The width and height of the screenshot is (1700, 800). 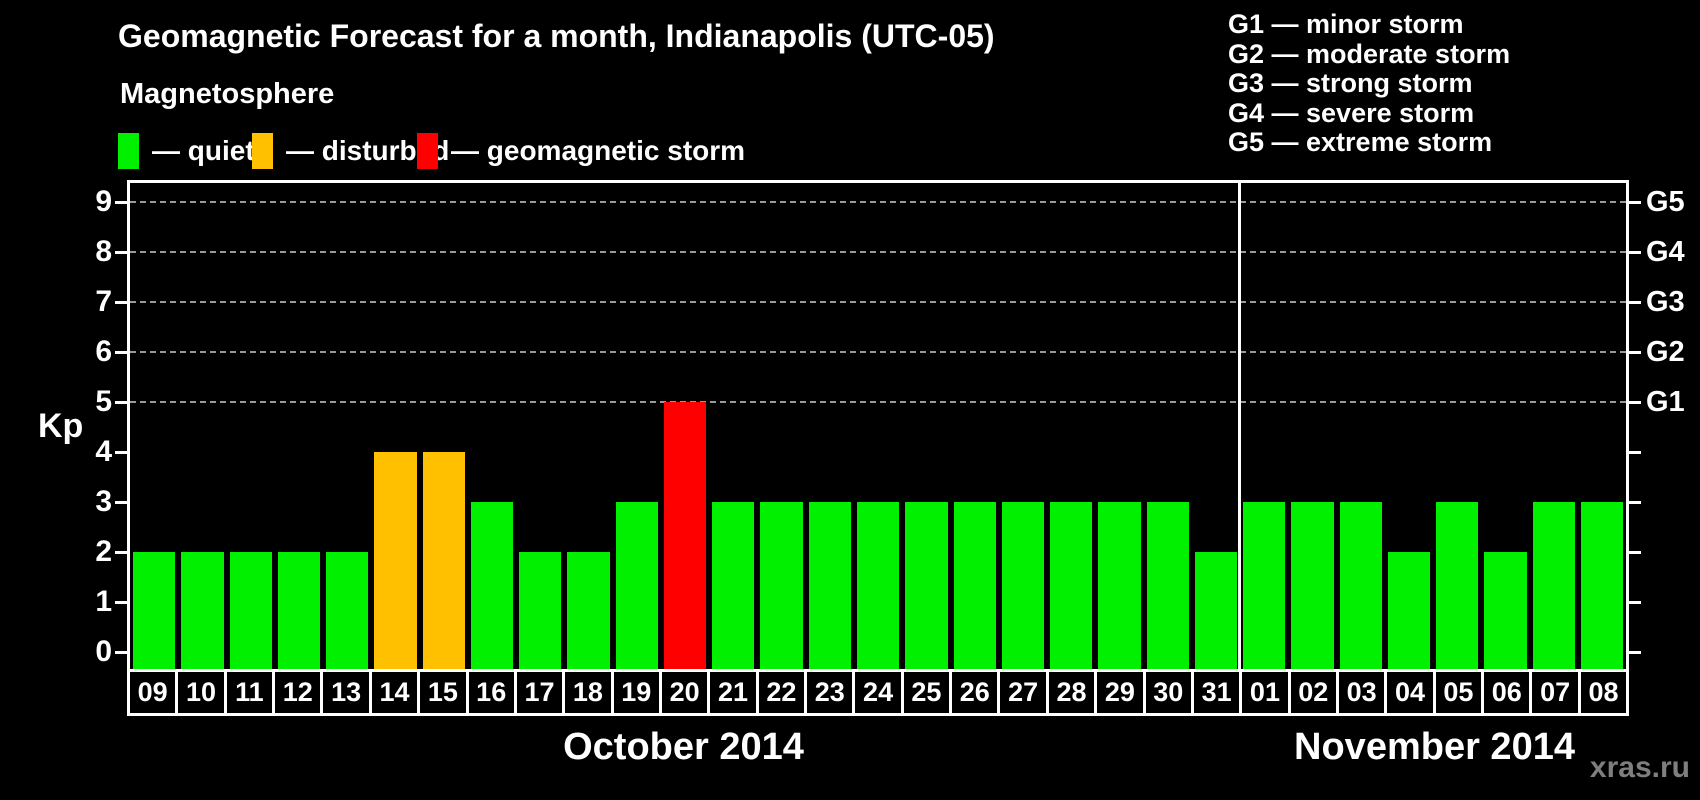 I want to click on disturbed-color-swatch-icon, so click(x=262, y=150).